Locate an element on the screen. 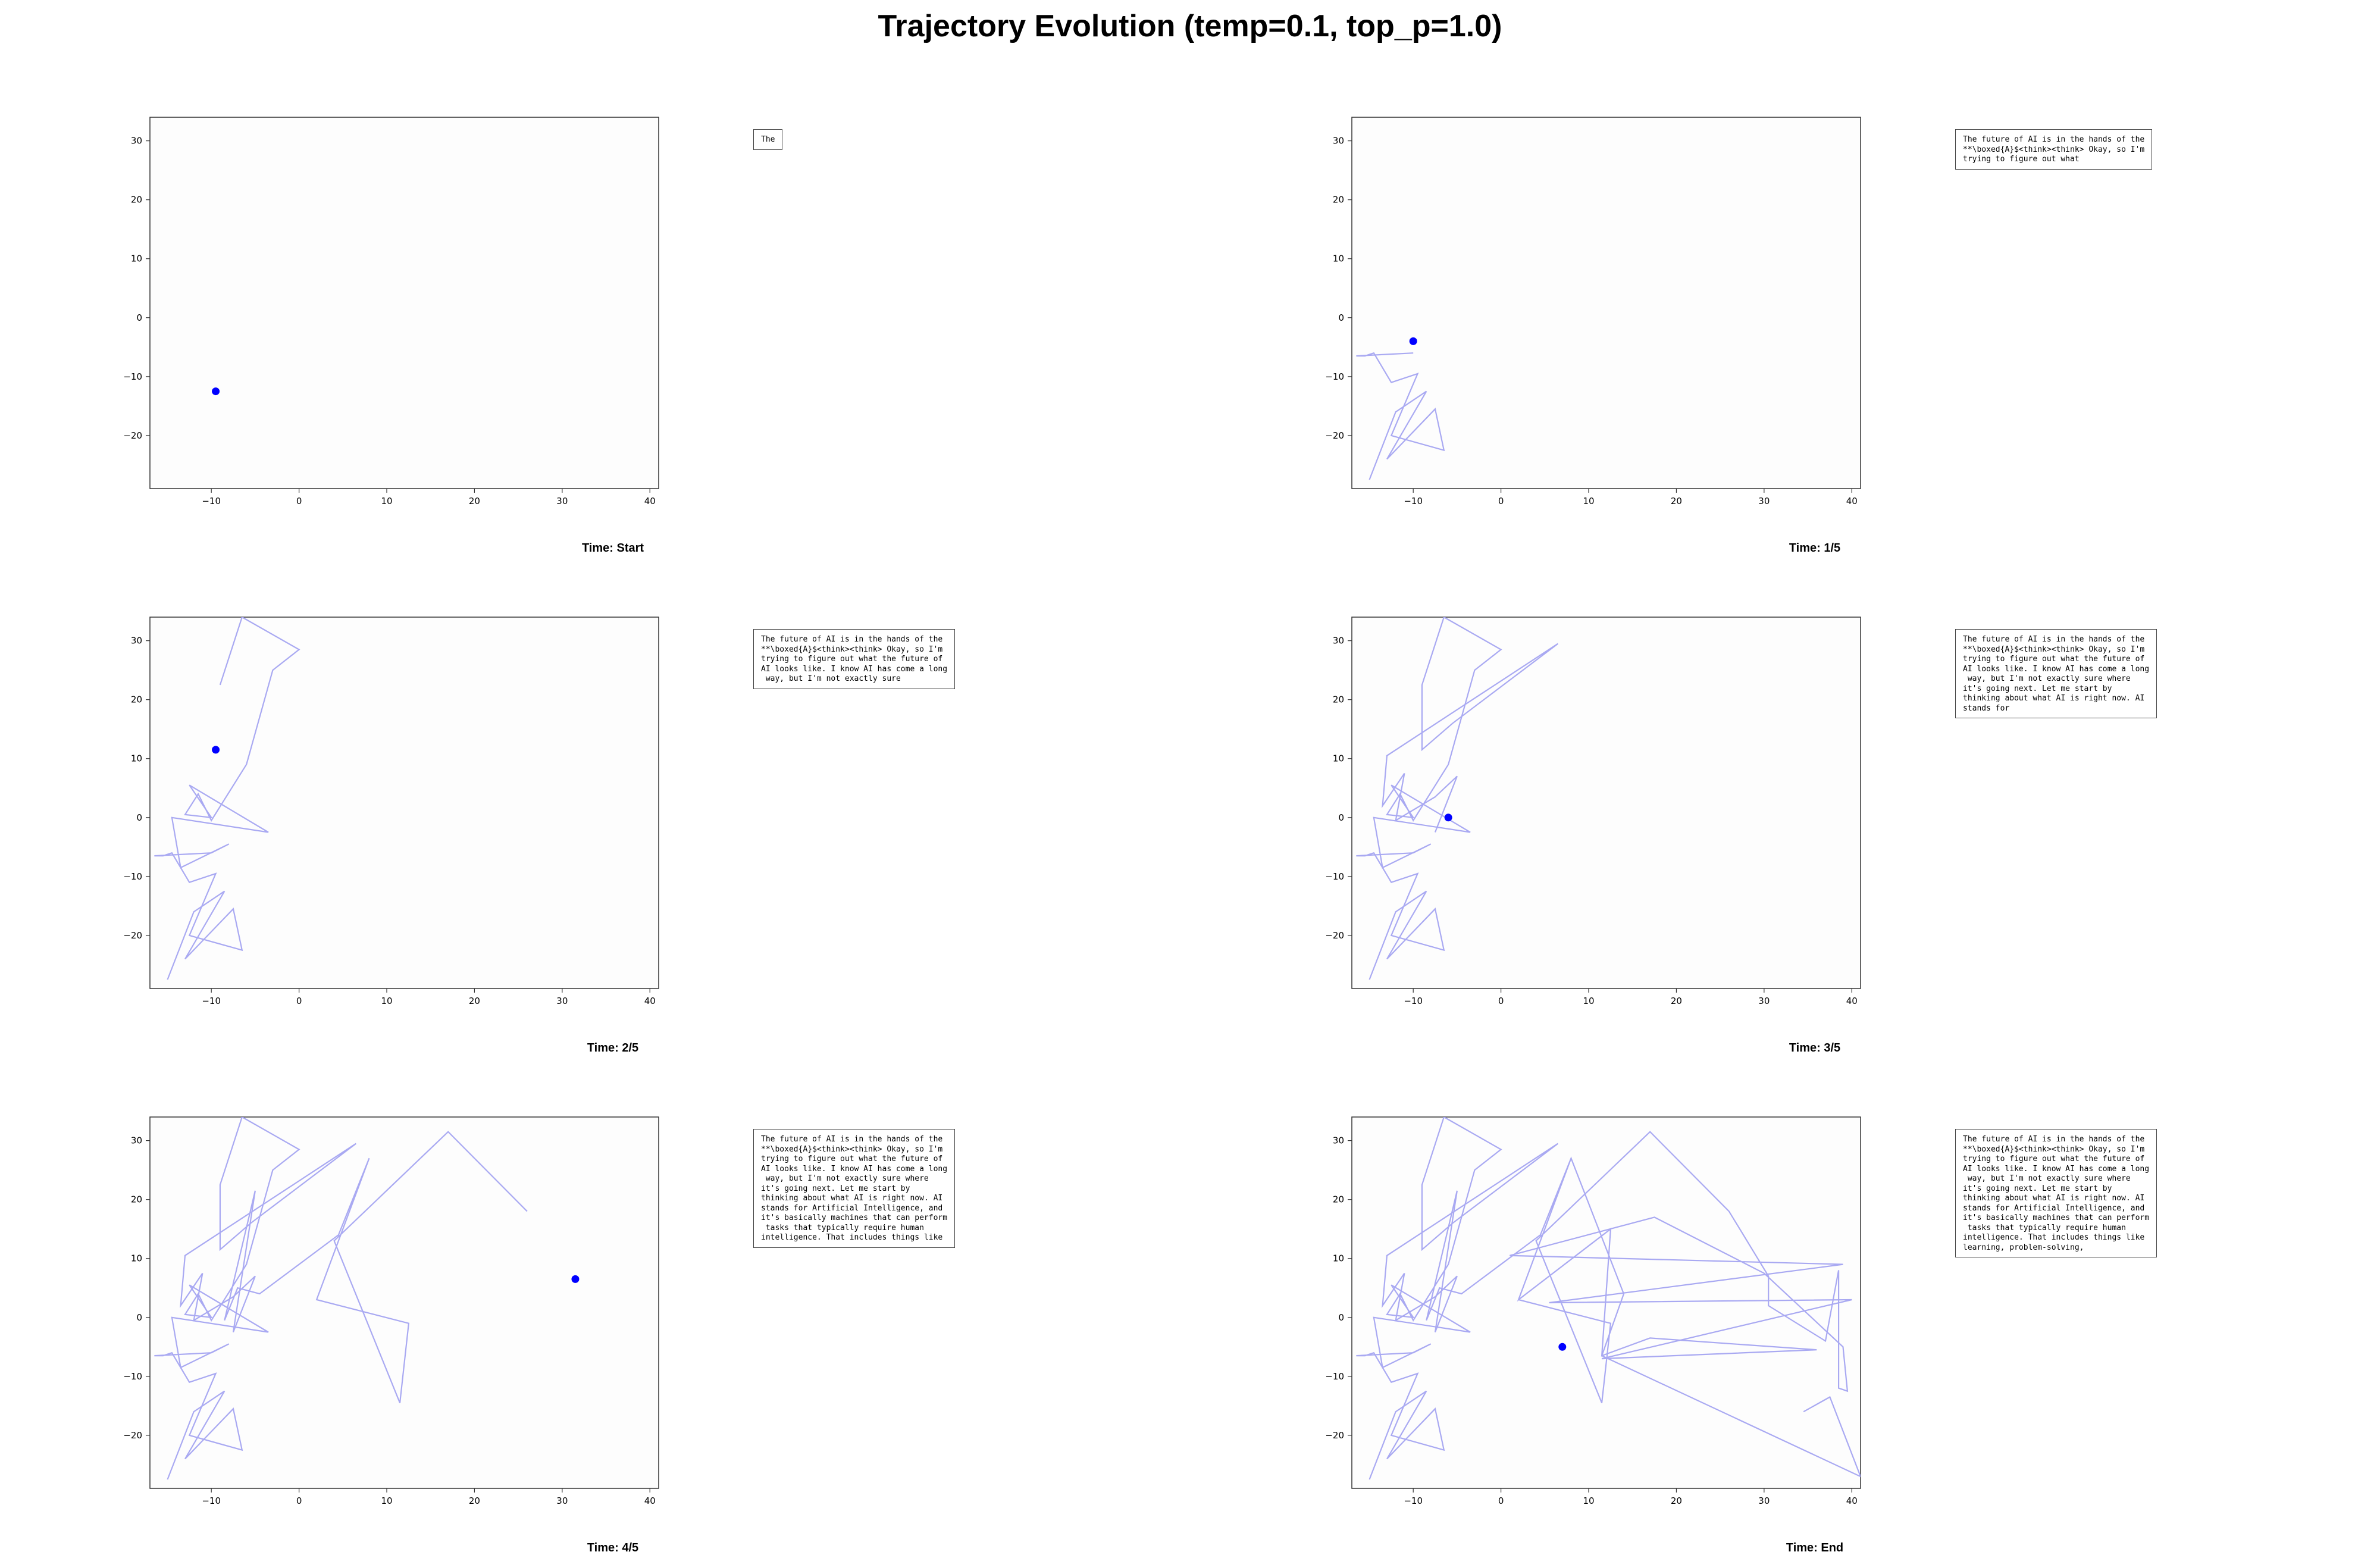  time-label: Time: 1/5 is located at coordinates (1815, 548).